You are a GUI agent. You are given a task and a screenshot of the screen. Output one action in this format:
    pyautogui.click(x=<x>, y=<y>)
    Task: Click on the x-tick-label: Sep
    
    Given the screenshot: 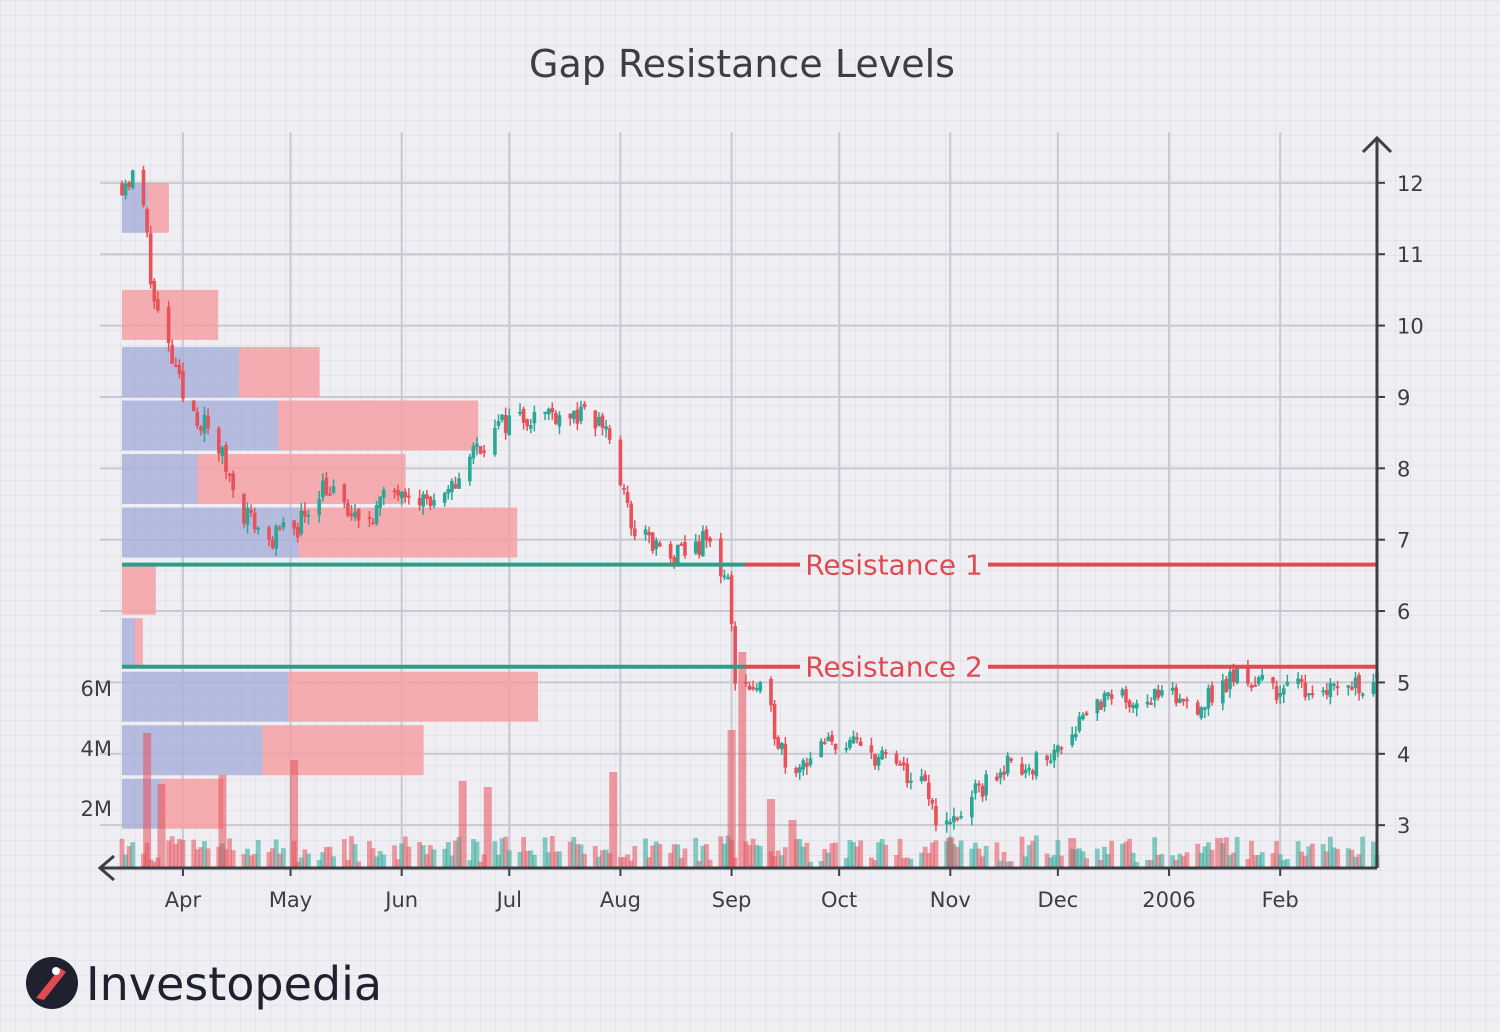 What is the action you would take?
    pyautogui.click(x=732, y=900)
    